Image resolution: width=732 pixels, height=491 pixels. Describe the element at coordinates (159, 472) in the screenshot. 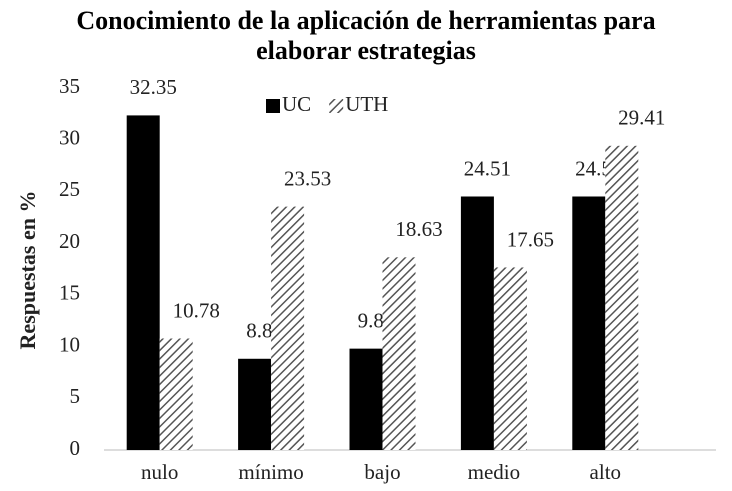

I see `x-tick-label: nulo` at that location.